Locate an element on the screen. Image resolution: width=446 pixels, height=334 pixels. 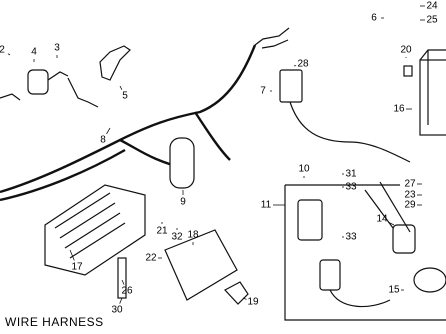
callout-label: 11 is located at coordinates (266, 205).